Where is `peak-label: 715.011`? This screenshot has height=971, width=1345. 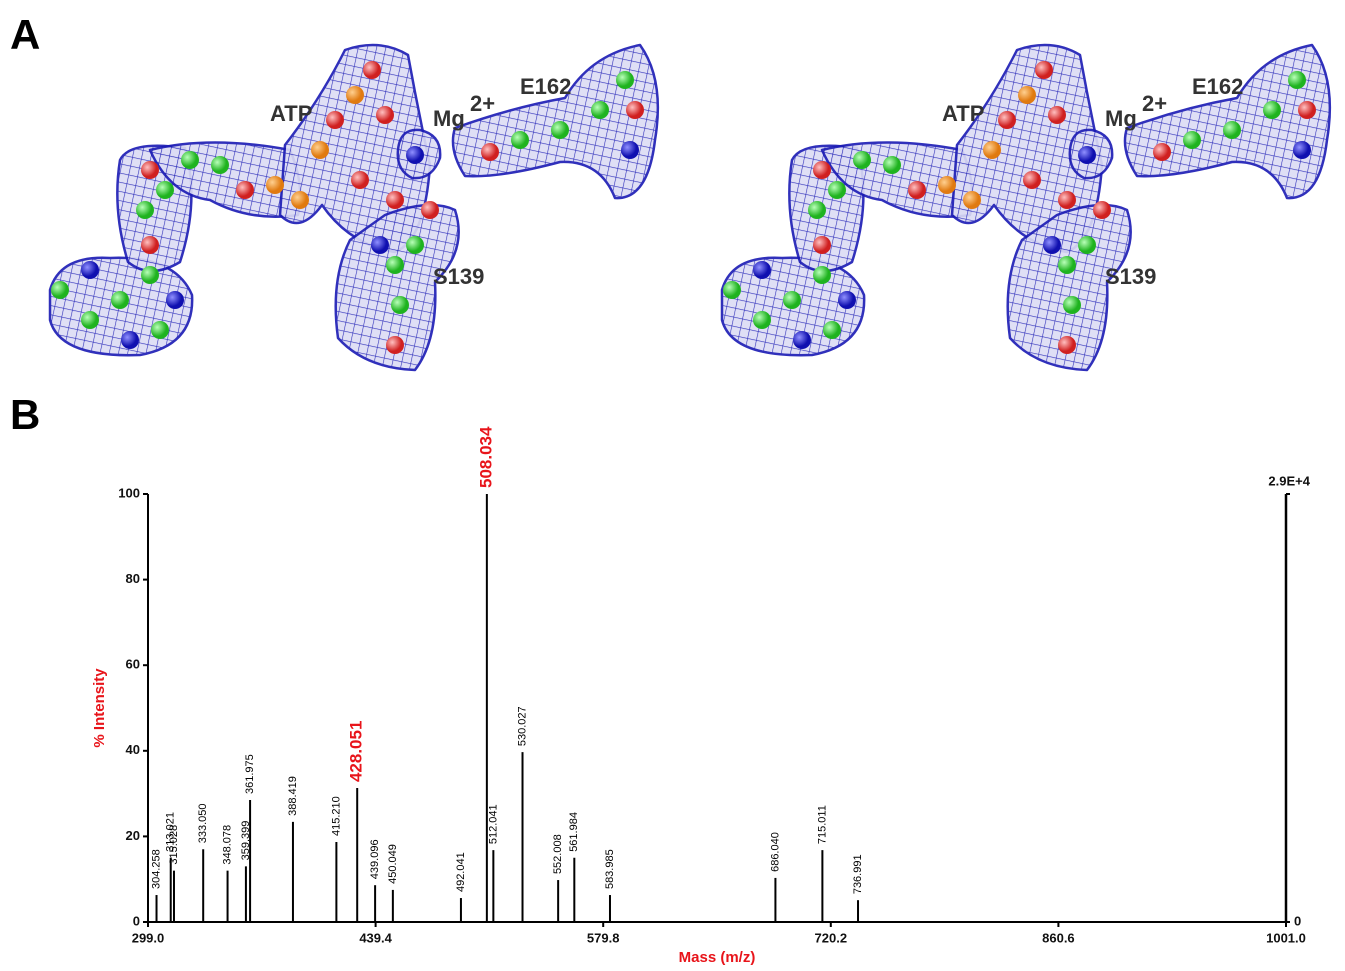 peak-label: 715.011 is located at coordinates (822, 824).